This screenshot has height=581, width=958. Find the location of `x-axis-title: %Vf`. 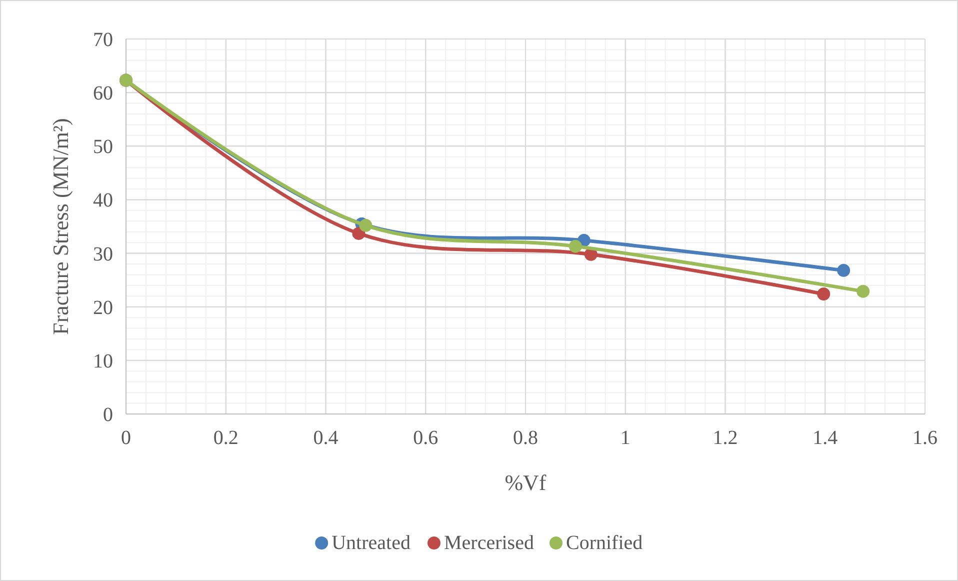

x-axis-title: %Vf is located at coordinates (525, 482).